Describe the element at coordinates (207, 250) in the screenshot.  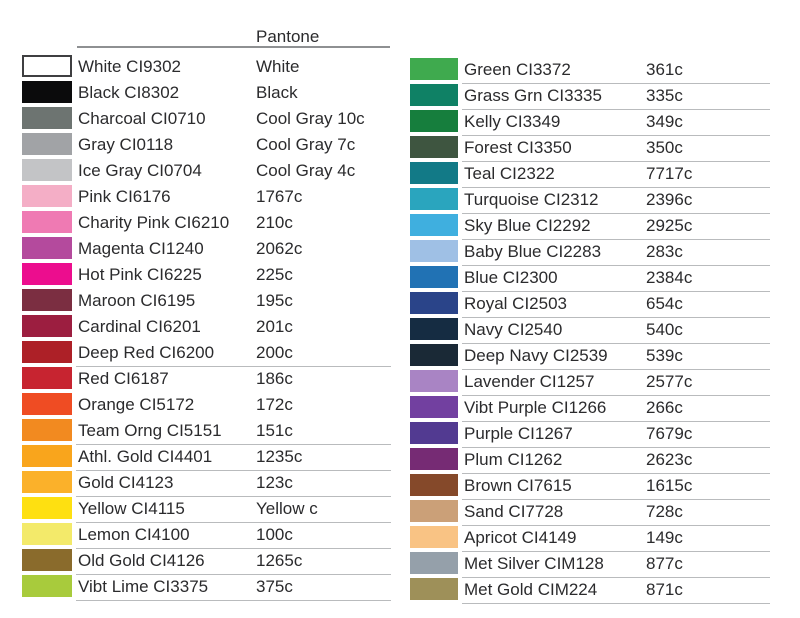
I see `color-row: Magenta CI1240 2062c` at that location.